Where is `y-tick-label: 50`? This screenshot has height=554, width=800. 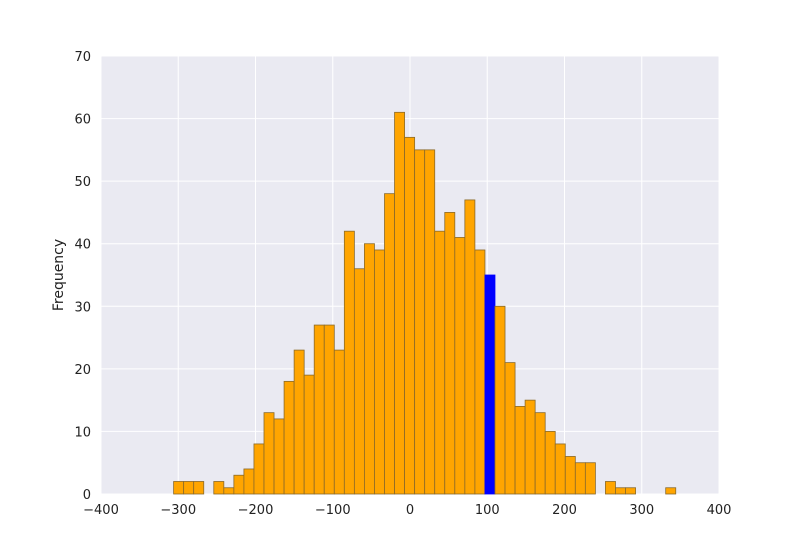
y-tick-label: 50 is located at coordinates (82, 182).